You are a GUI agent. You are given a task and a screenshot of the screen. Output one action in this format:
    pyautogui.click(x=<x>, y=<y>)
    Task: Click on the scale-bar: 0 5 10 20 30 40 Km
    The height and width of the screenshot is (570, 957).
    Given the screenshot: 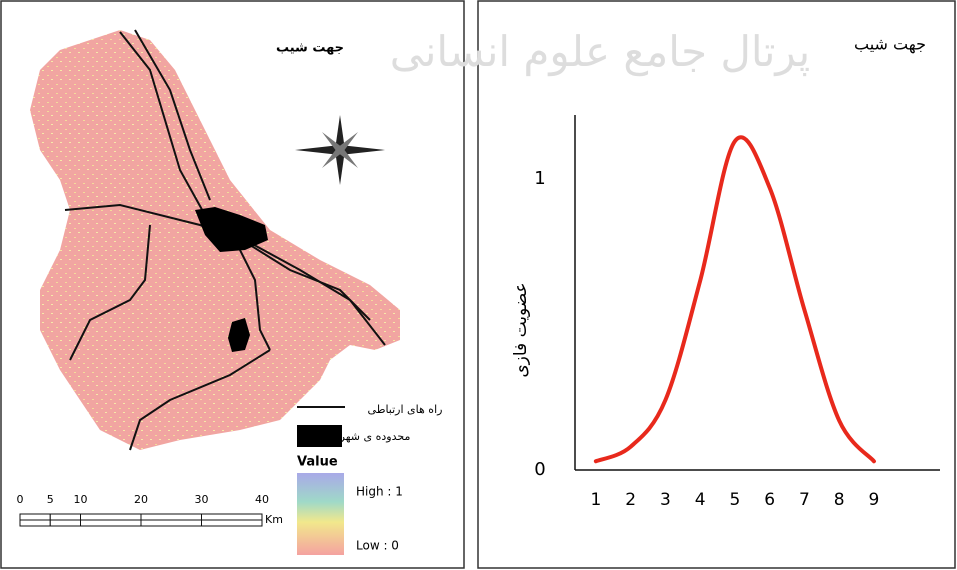 What is the action you would take?
    pyautogui.click(x=150, y=510)
    